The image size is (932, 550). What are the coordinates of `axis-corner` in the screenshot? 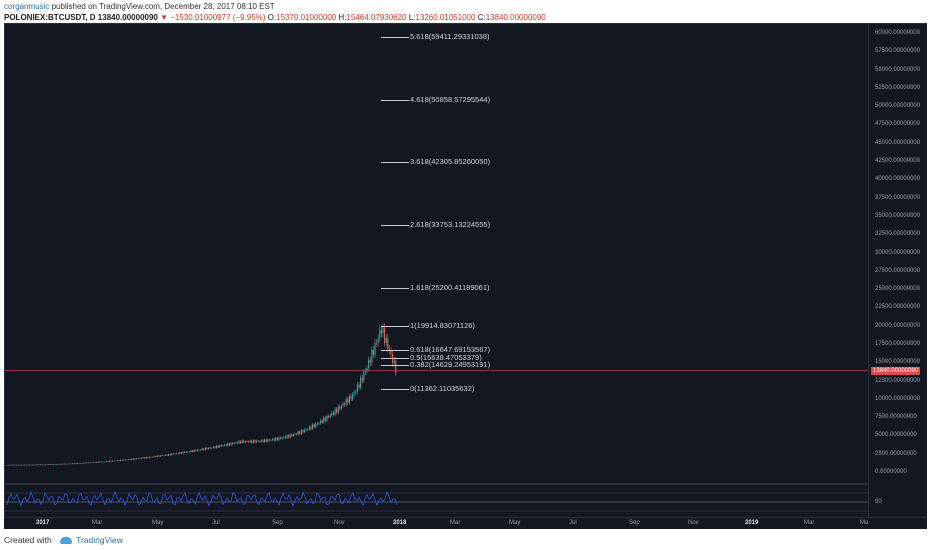 It's located at (898, 523).